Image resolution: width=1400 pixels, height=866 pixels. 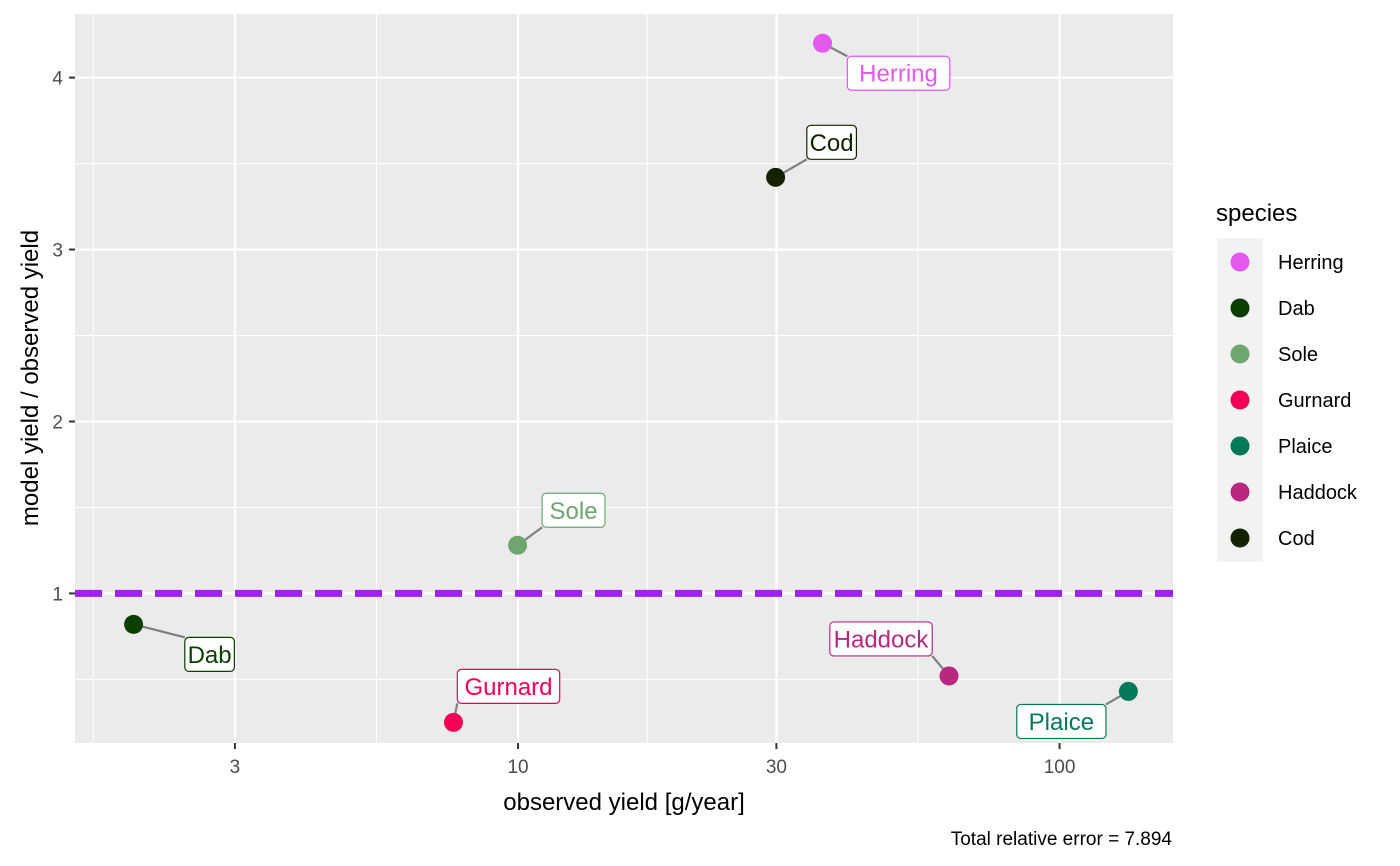 I want to click on label-segment-plaice, so click(x=1113, y=700).